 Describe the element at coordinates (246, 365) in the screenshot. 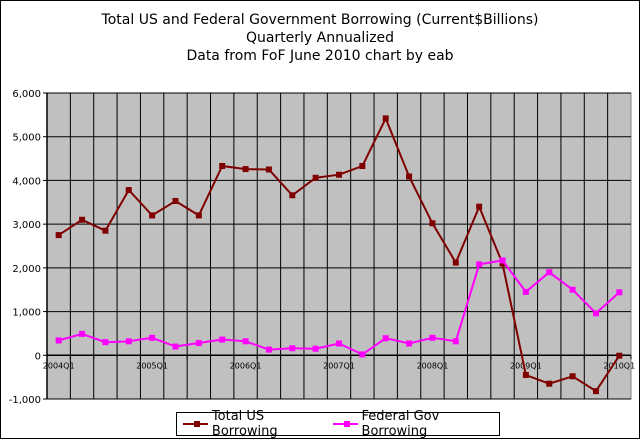

I see `x-tick-label: 2006Q1` at that location.